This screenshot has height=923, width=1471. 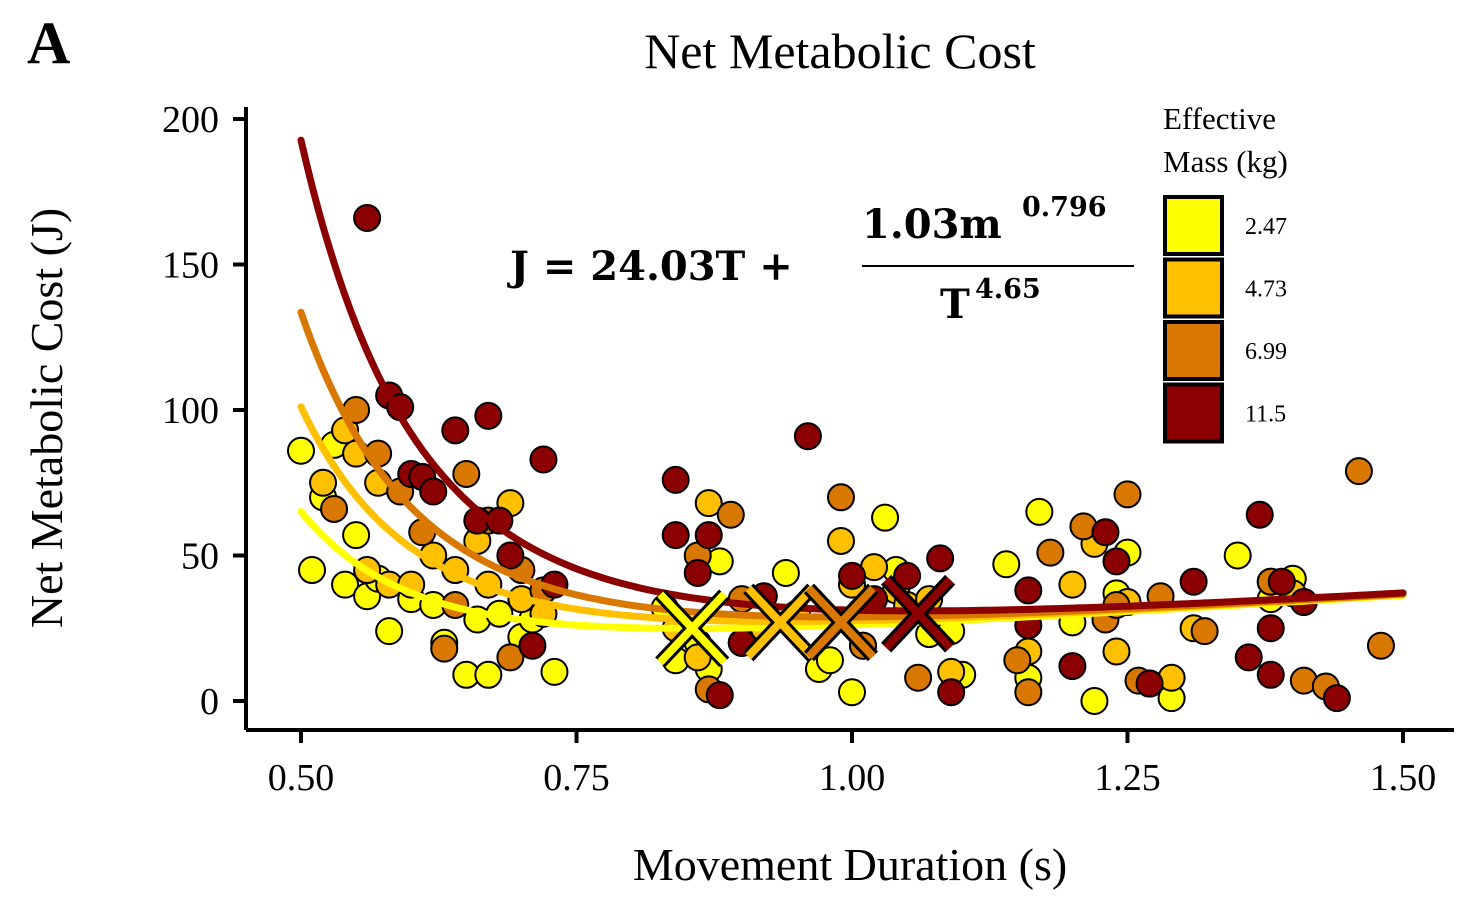 I want to click on y-ticks: 0 50 100 150 200, so click(x=204, y=411).